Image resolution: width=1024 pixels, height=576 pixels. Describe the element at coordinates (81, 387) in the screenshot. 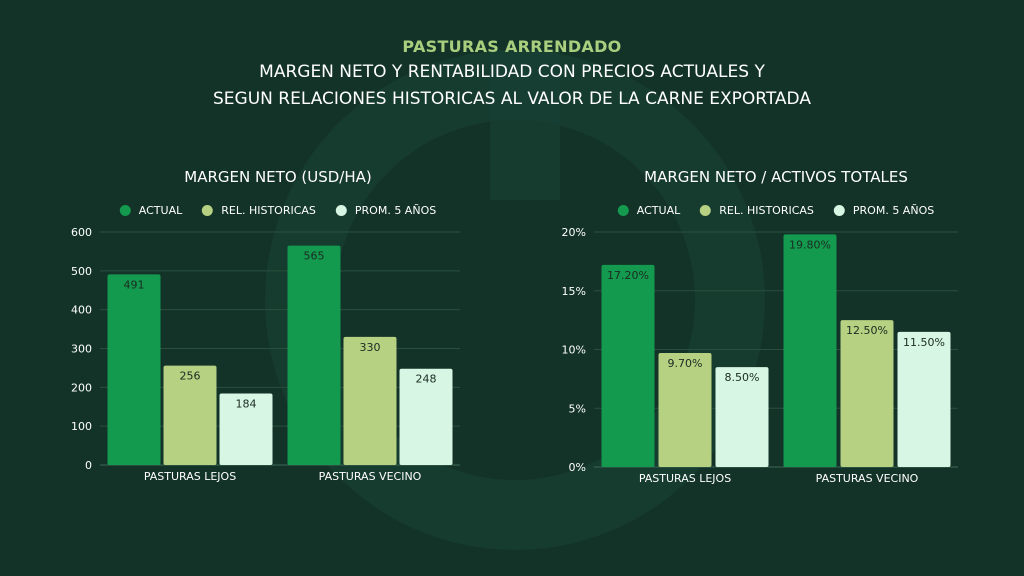

I see `y-tick-label: 200` at that location.